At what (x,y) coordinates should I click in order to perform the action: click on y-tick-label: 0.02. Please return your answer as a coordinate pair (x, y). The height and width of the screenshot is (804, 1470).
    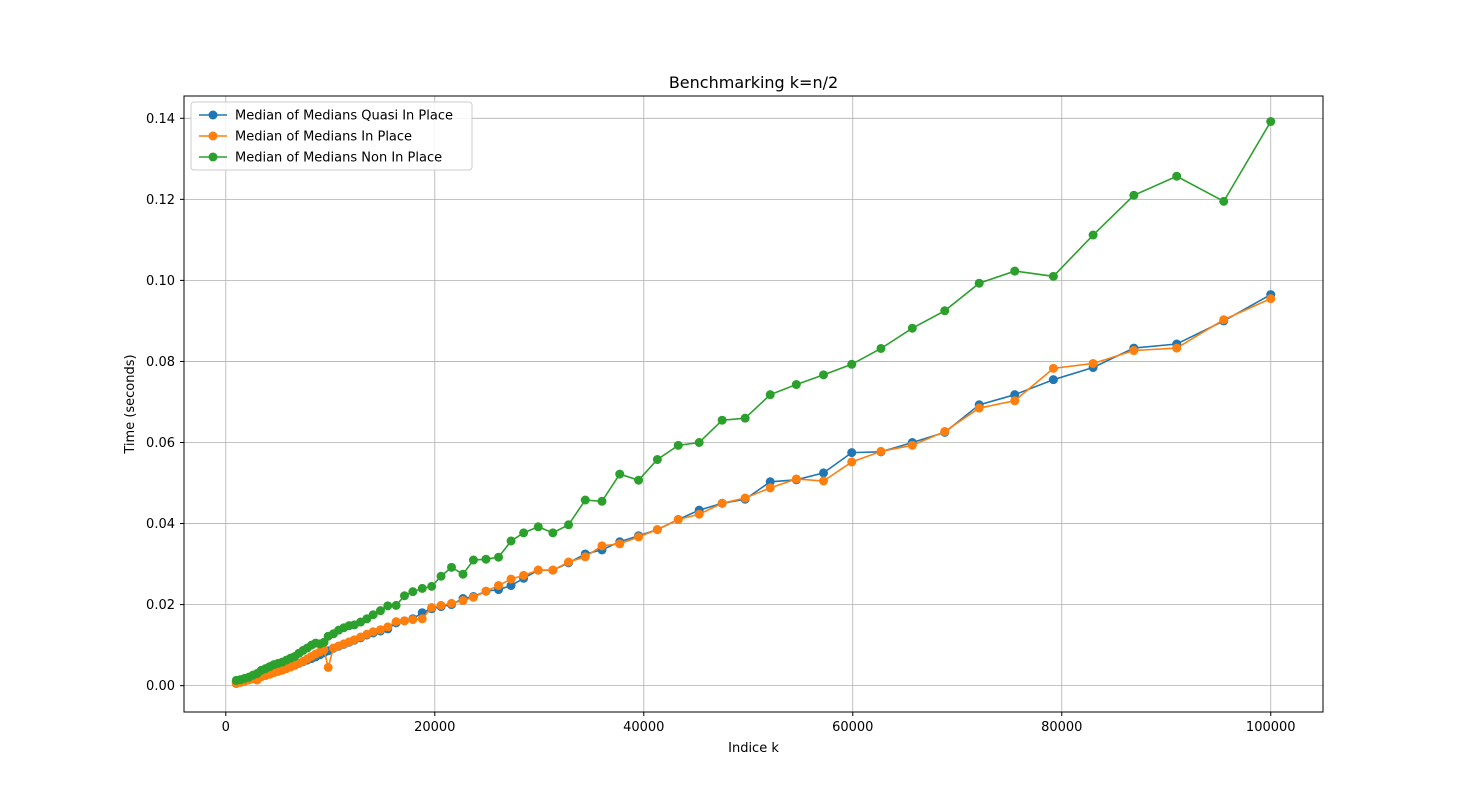
    Looking at the image, I should click on (160, 605).